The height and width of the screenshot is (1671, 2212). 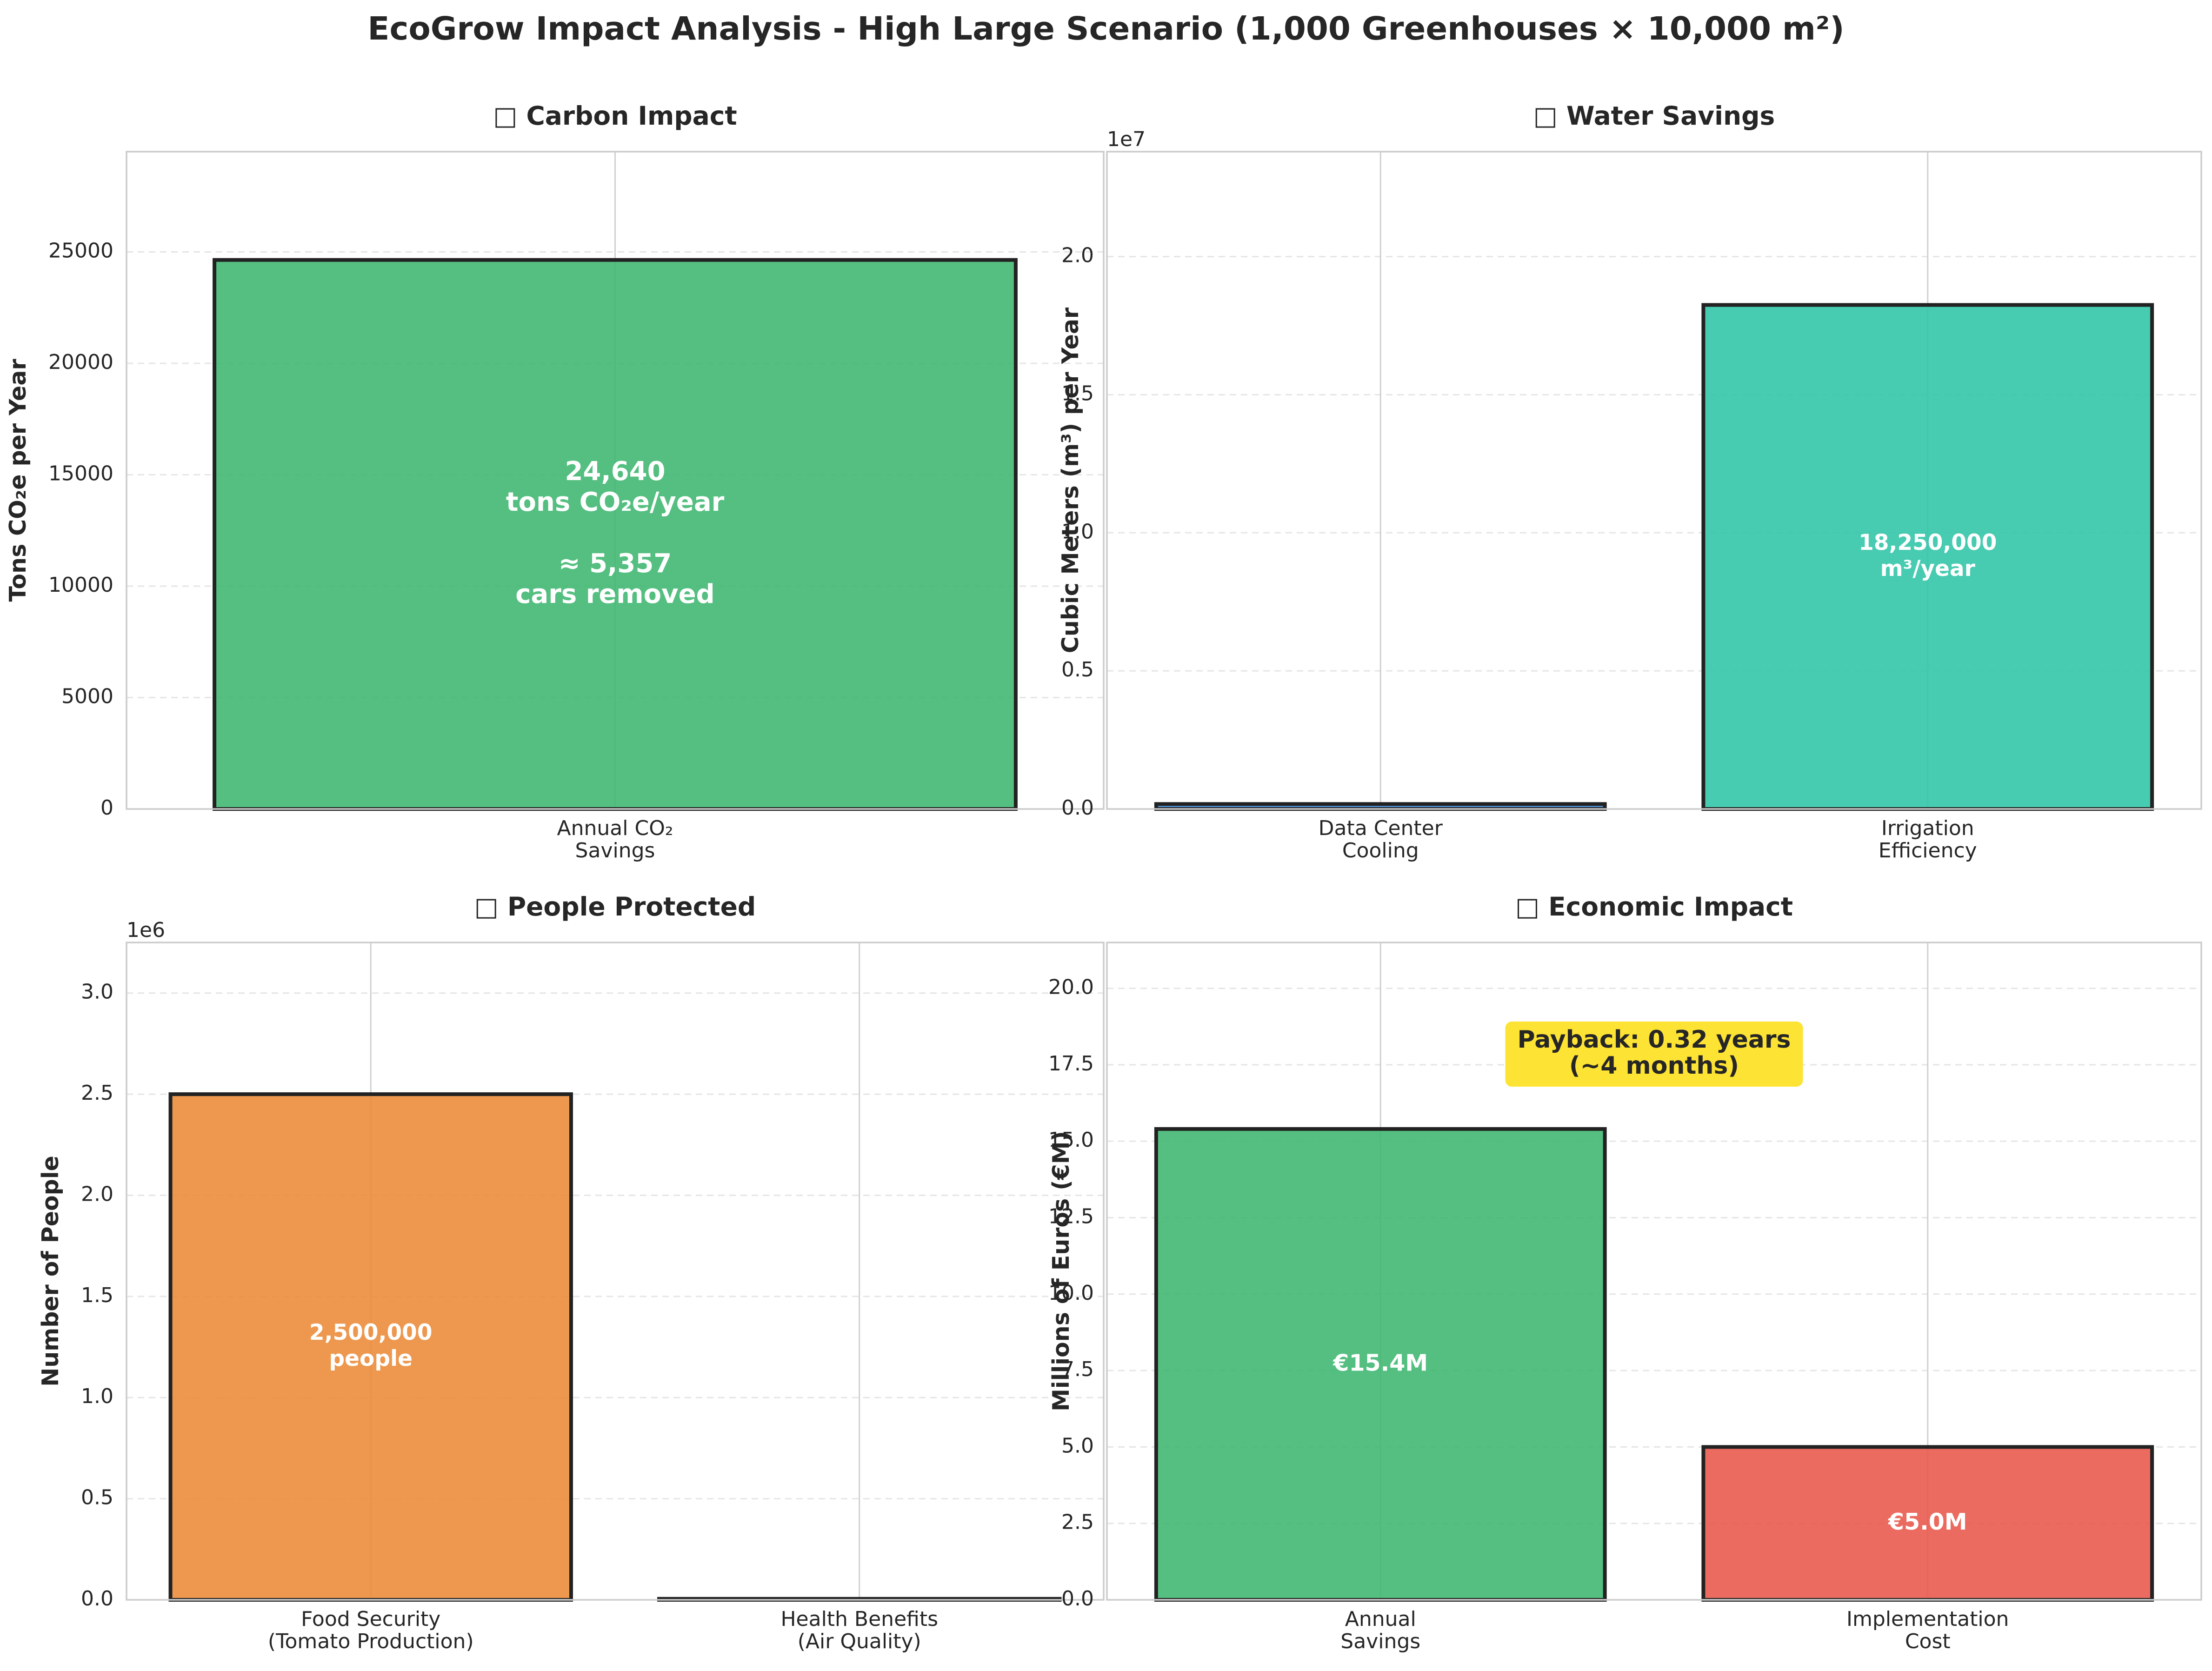 I want to click on y-tick-label: 3.0, so click(x=97, y=992).